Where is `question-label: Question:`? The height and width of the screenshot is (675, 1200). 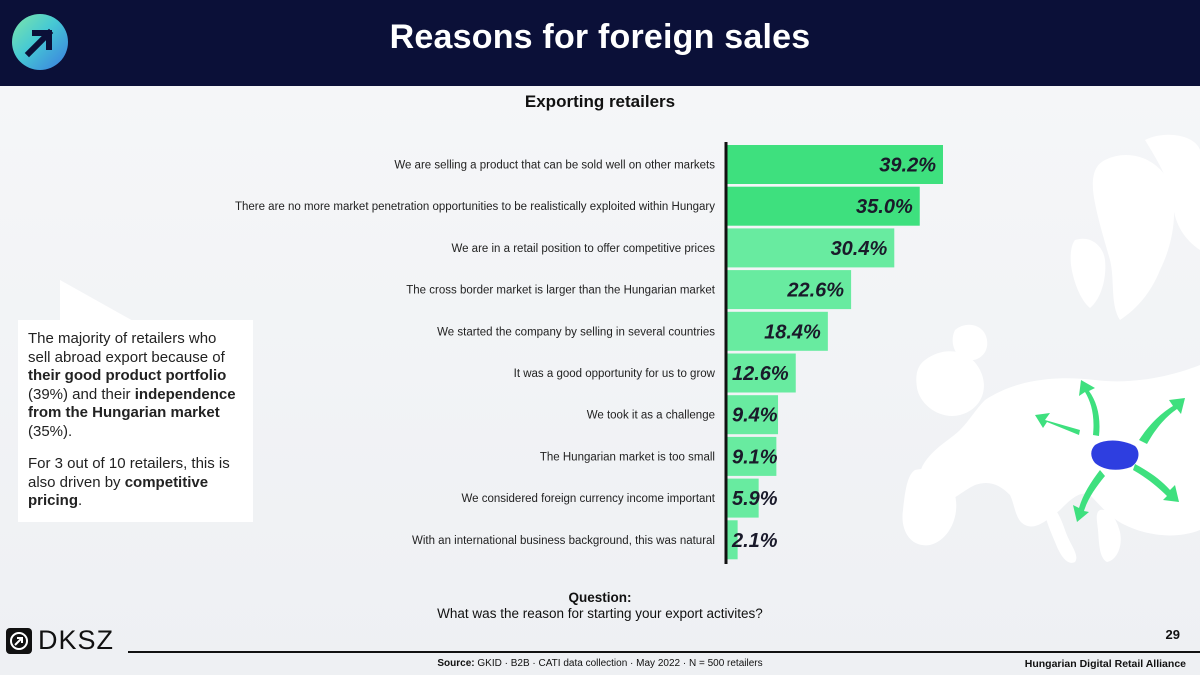 question-label: Question: is located at coordinates (600, 597).